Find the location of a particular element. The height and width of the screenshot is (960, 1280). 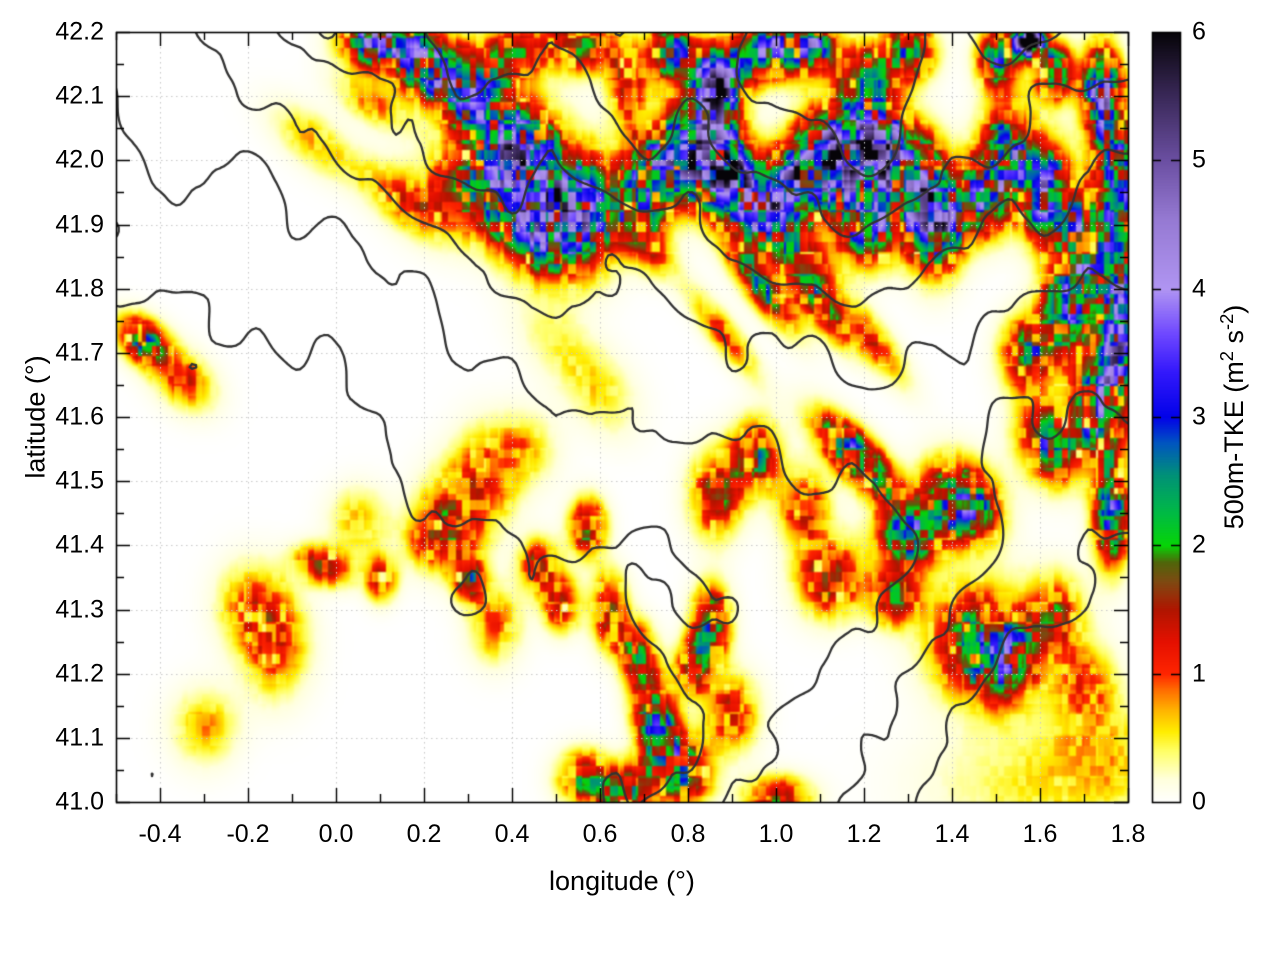

x-tick-label: 0.2 is located at coordinates (424, 834).